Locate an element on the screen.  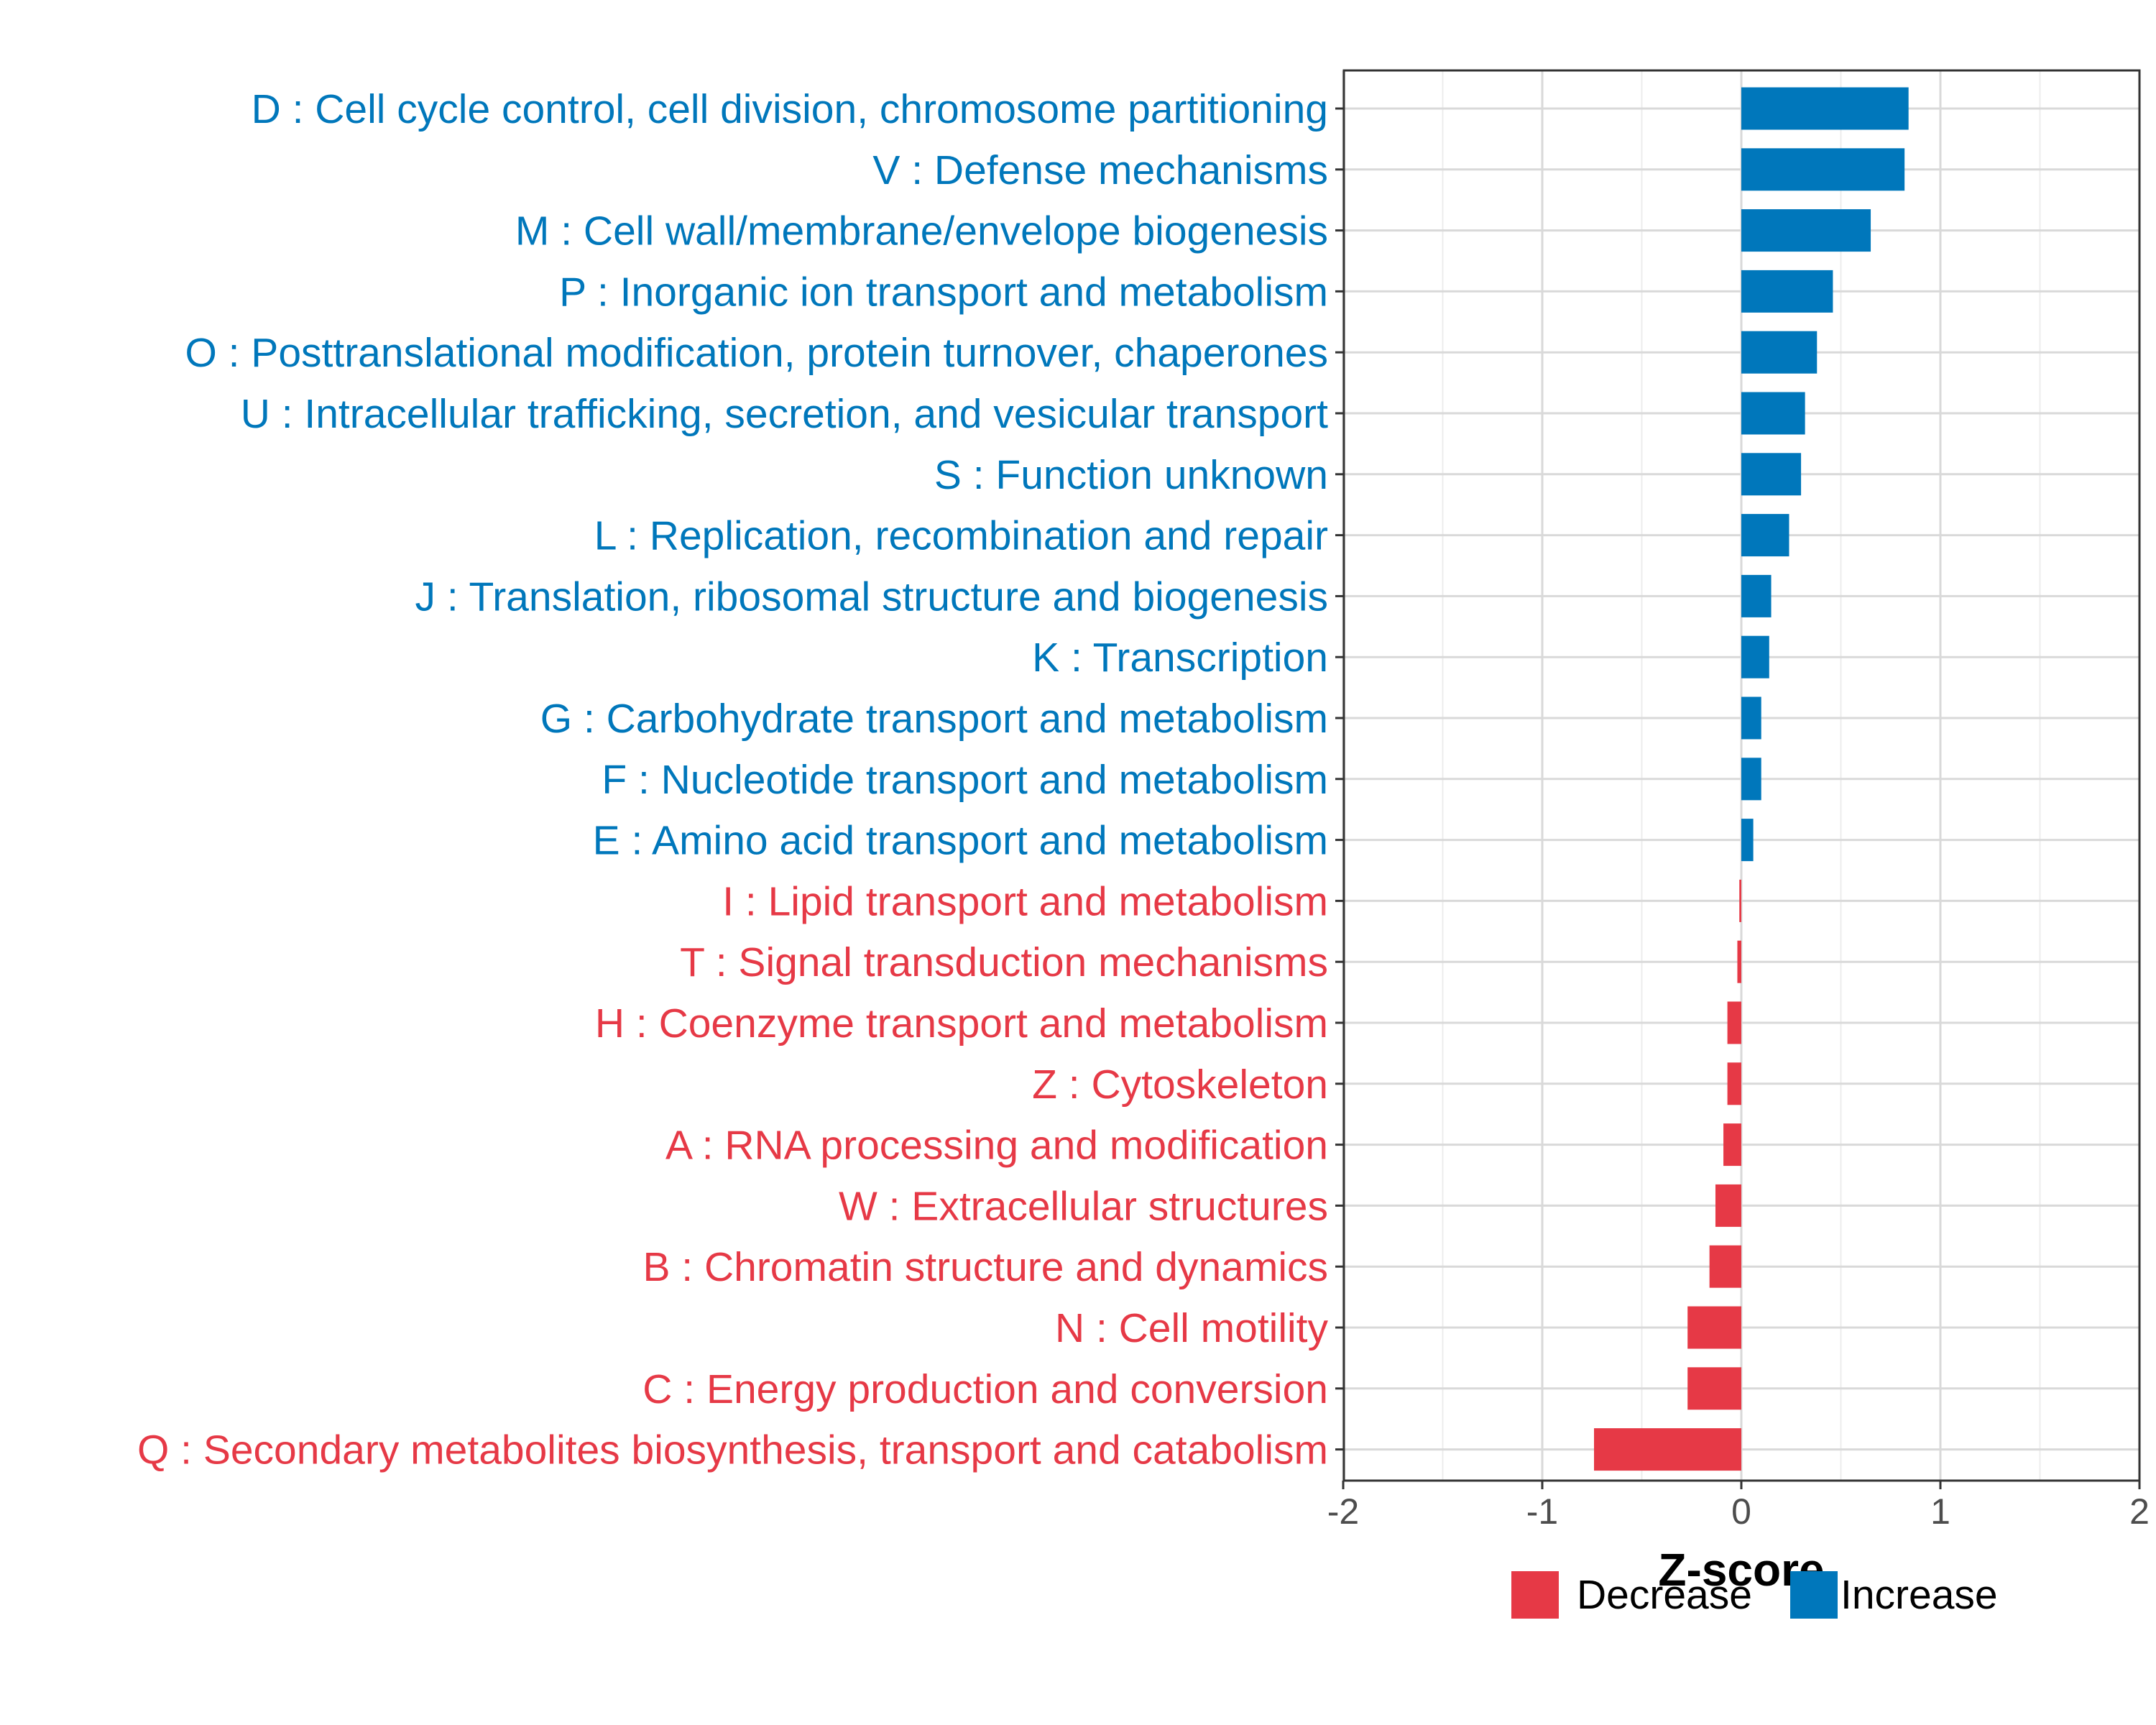
bar-g is located at coordinates (1751, 718).